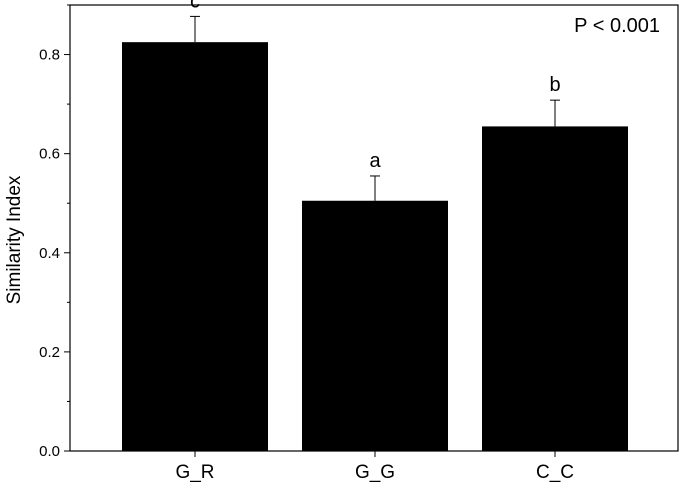 Image resolution: width=686 pixels, height=495 pixels. What do you see at coordinates (195, 6) in the screenshot?
I see `significance-letter-g-r: c` at bounding box center [195, 6].